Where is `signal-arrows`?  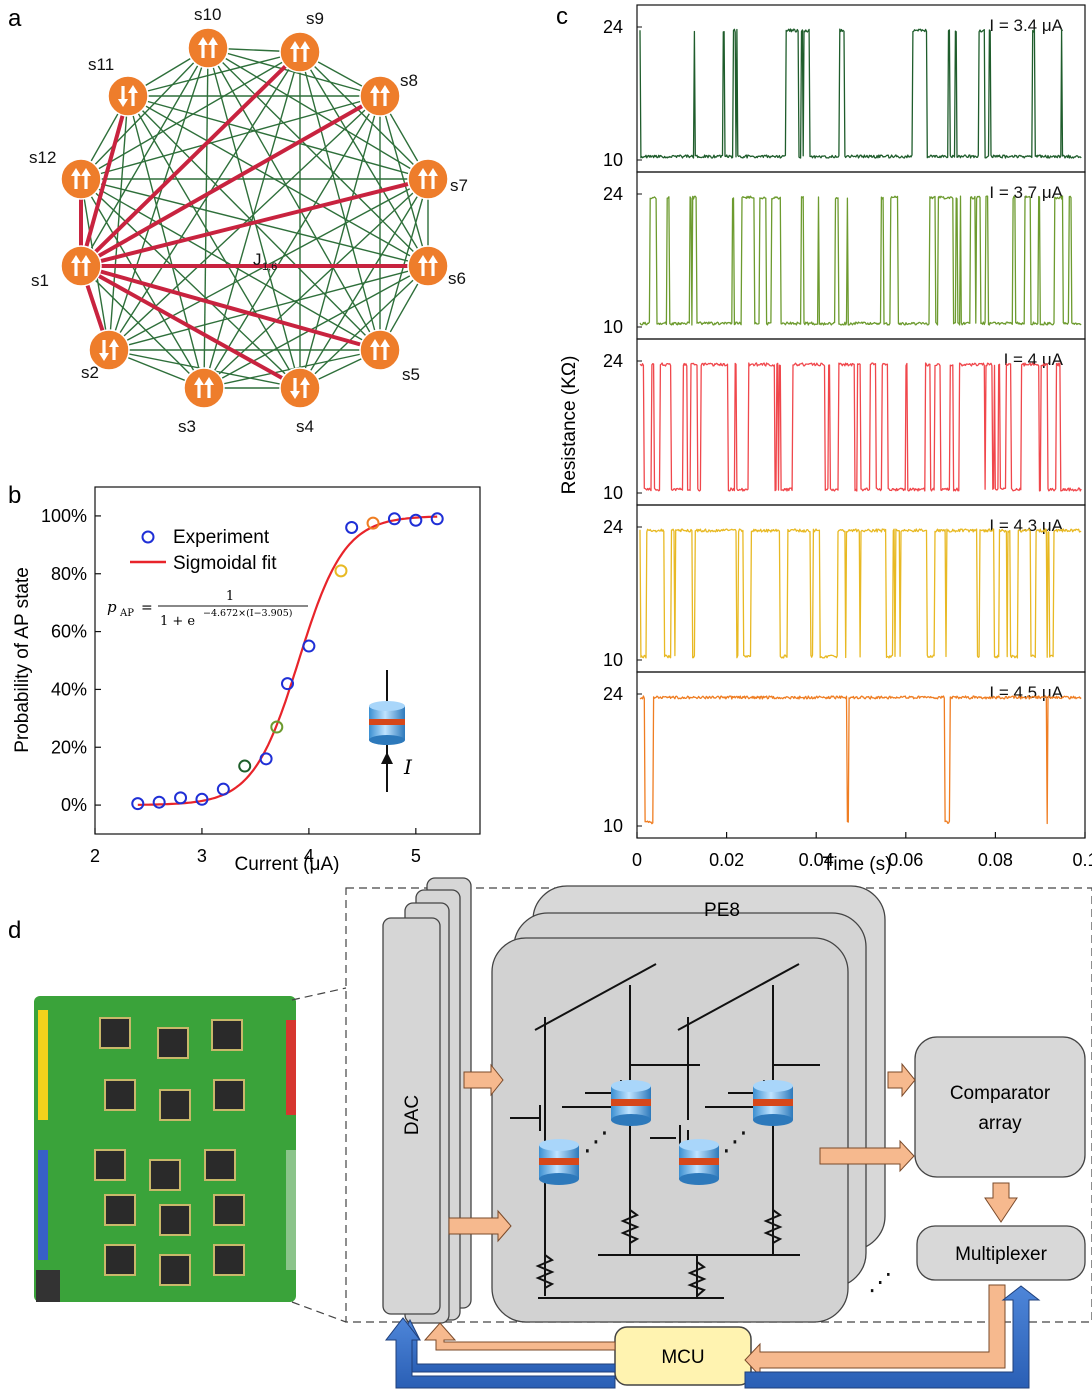 signal-arrows is located at coordinates (712, 1225).